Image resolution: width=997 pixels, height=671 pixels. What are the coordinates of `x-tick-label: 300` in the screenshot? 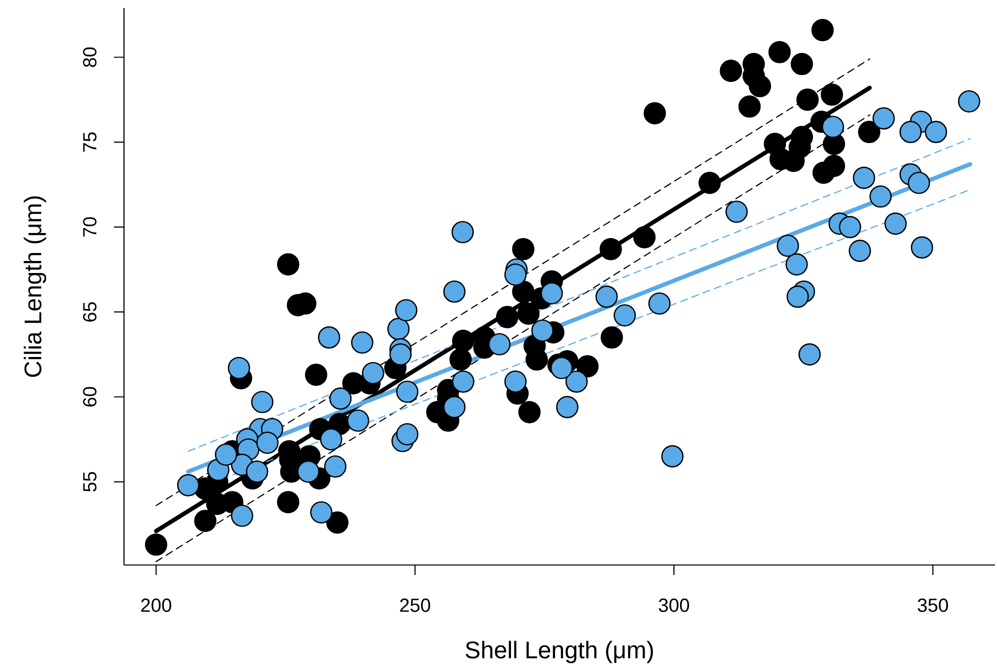 It's located at (674, 605).